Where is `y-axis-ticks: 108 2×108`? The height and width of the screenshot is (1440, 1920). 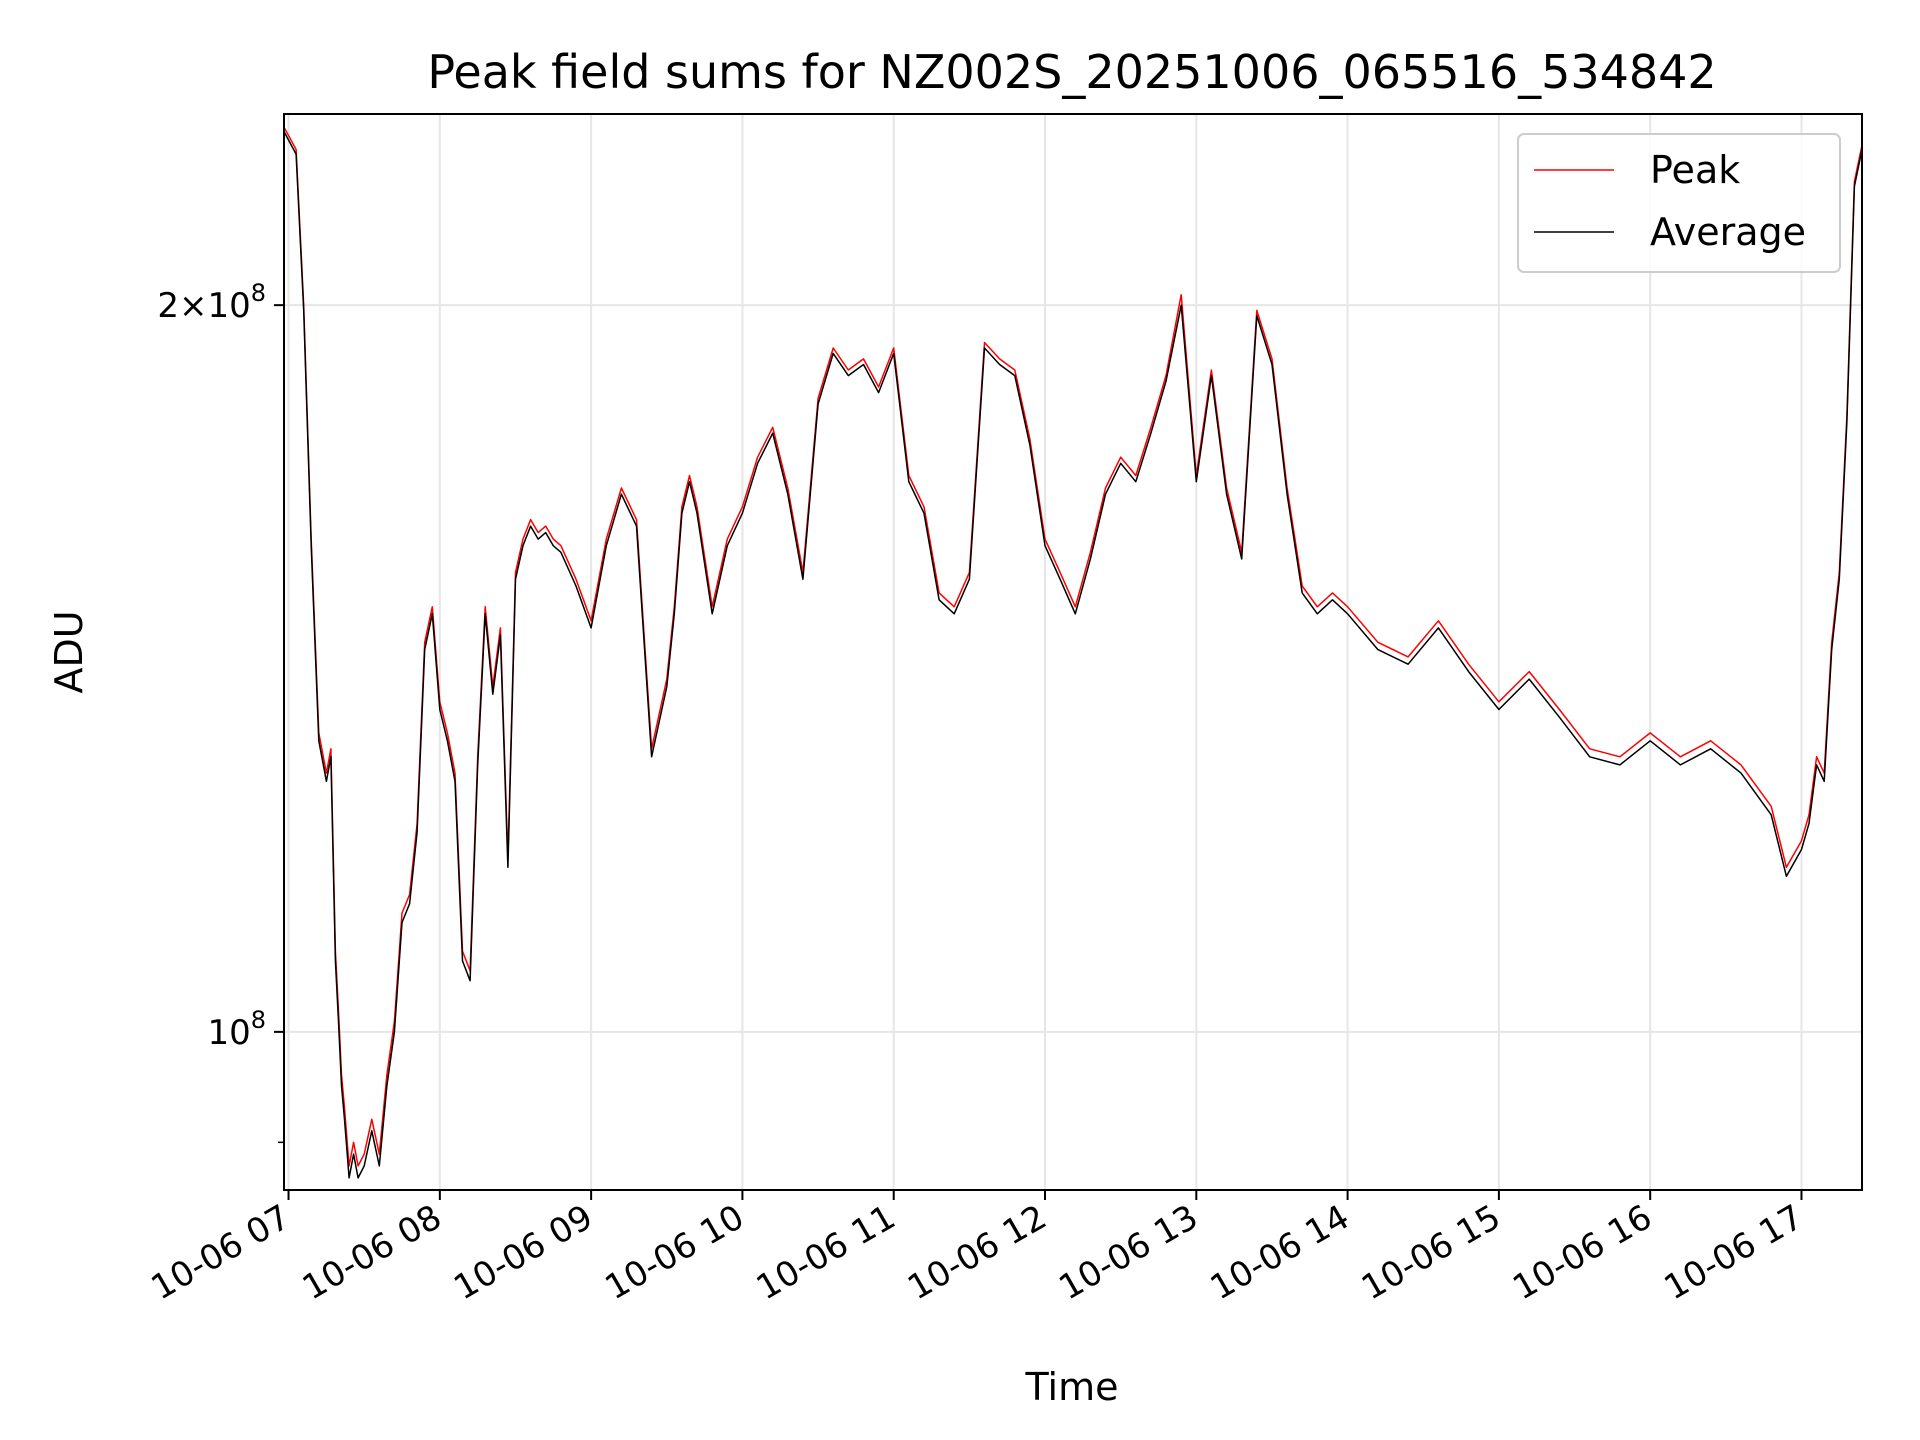
y-axis-ticks: 108 2×108 is located at coordinates (220, 711).